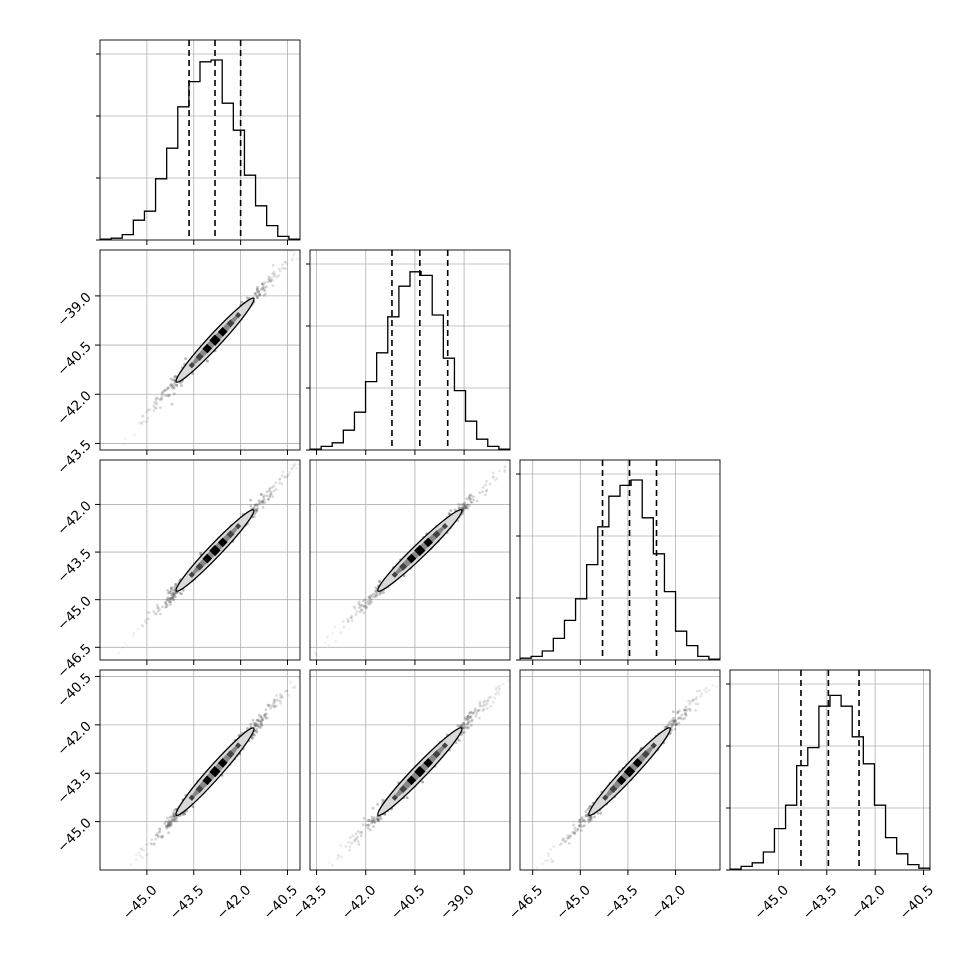  Describe the element at coordinates (74, 457) in the screenshot. I see `ytick-label-1-0: −43.5` at that location.